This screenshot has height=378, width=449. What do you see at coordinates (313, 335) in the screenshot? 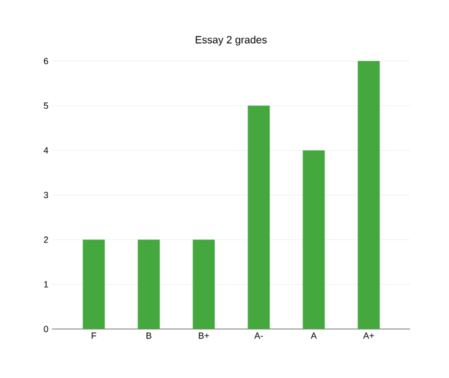
I see `x-tick-label: A` at bounding box center [313, 335].